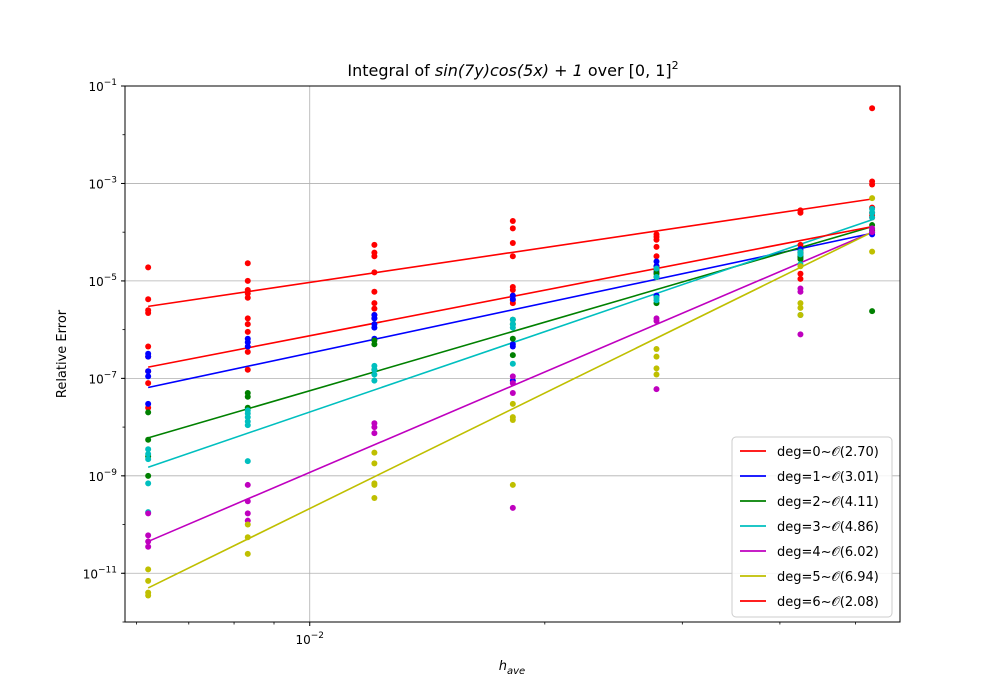  I want to click on legend-label: deg=0~𝒪(2.70), so click(828, 452).